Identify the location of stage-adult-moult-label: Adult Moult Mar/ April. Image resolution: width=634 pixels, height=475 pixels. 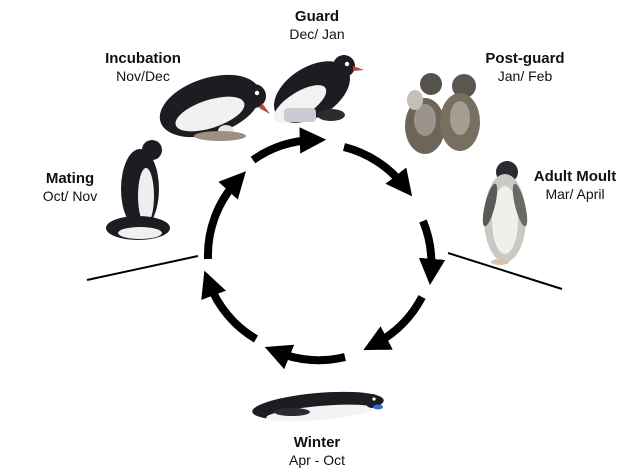
(575, 185).